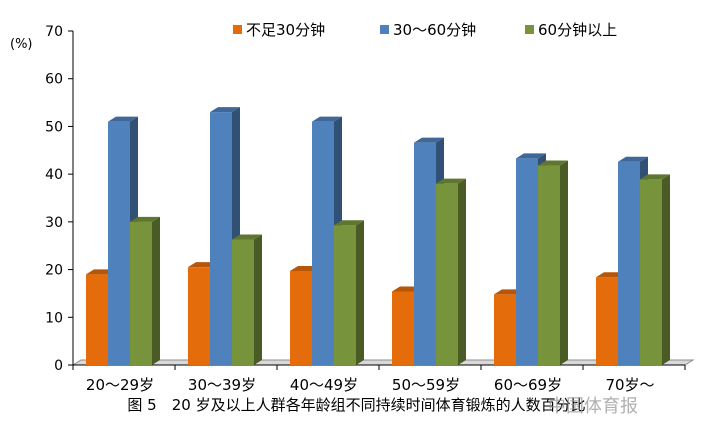 This screenshot has width=713, height=439. What do you see at coordinates (285, 30) in the screenshot?
I see `legend-label: 不足30分钟` at bounding box center [285, 30].